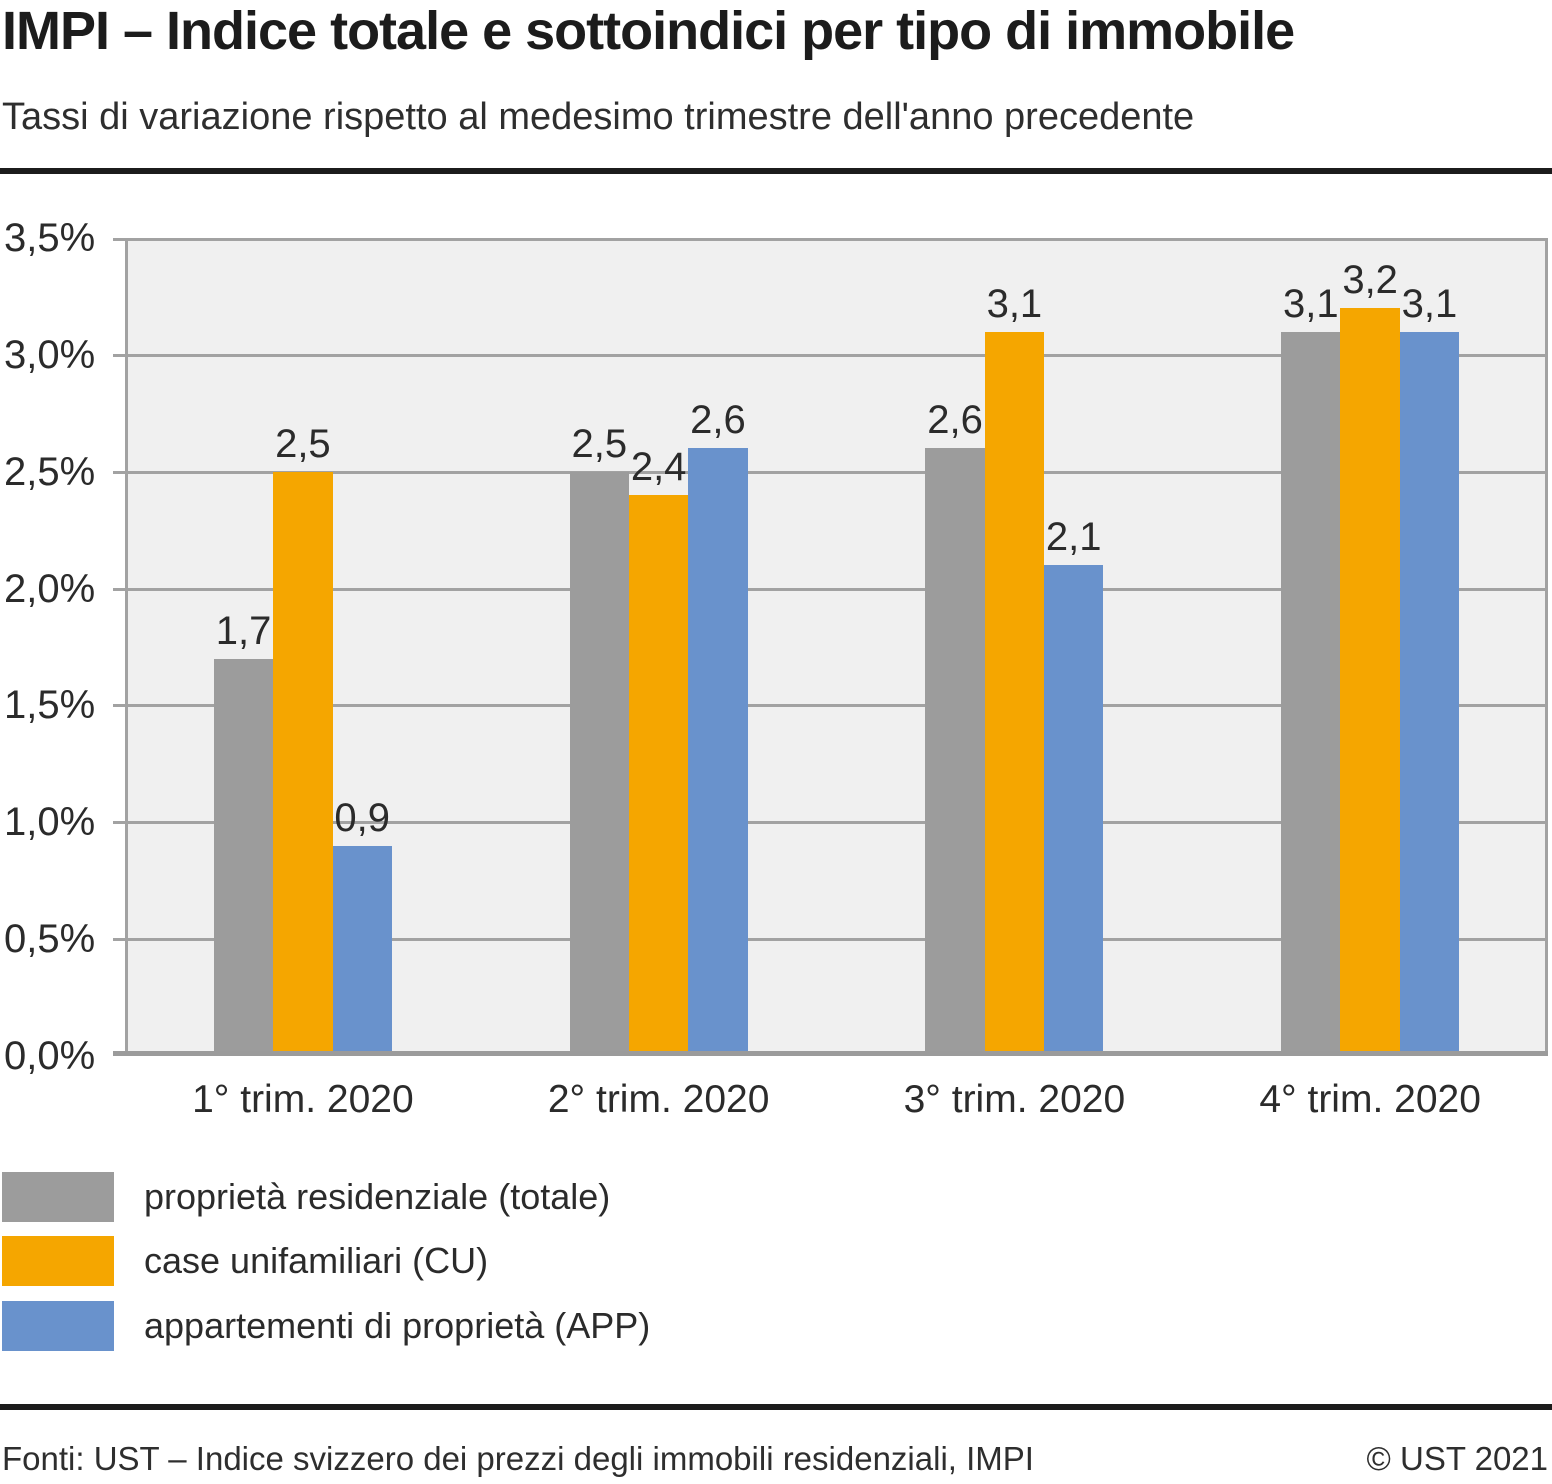 The height and width of the screenshot is (1484, 1552). Describe the element at coordinates (1370, 280) in the screenshot. I see `bar-value-s2-q4: 3,2` at that location.